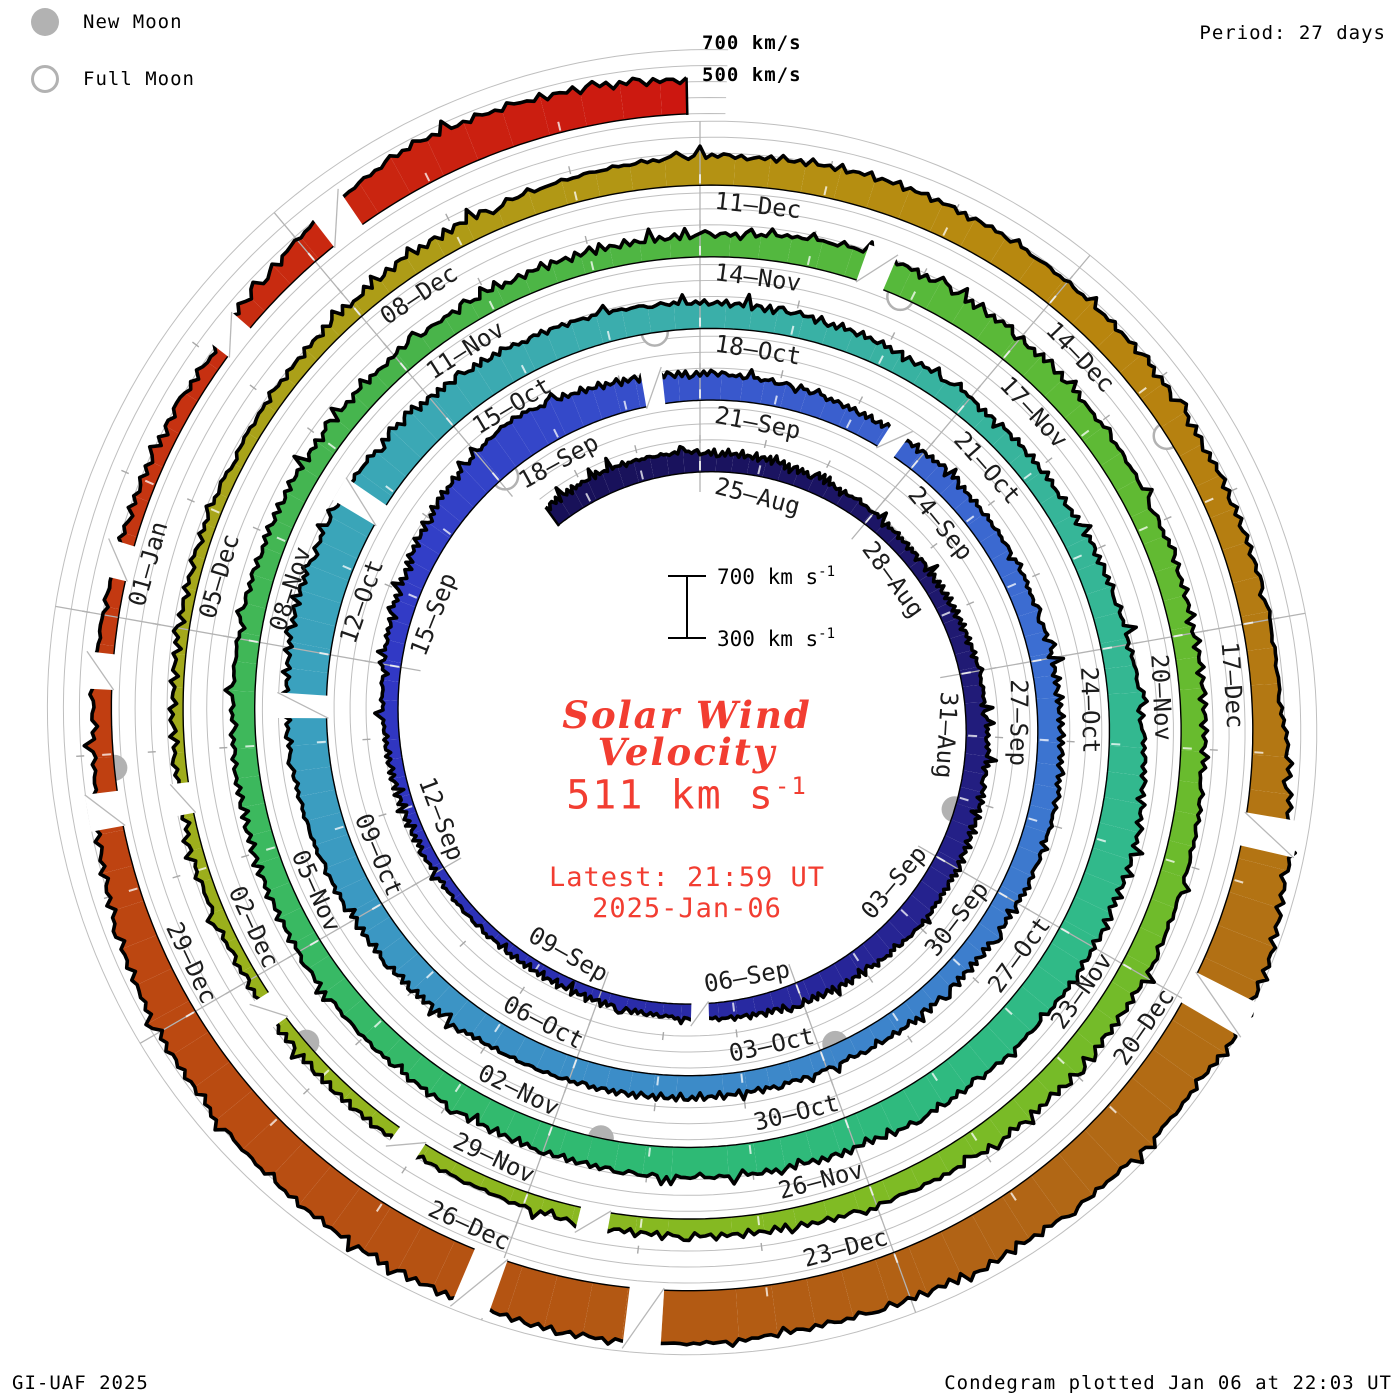 The height and width of the screenshot is (1400, 1400). Describe the element at coordinates (1219, 1004) in the screenshot. I see `data-gap` at that location.